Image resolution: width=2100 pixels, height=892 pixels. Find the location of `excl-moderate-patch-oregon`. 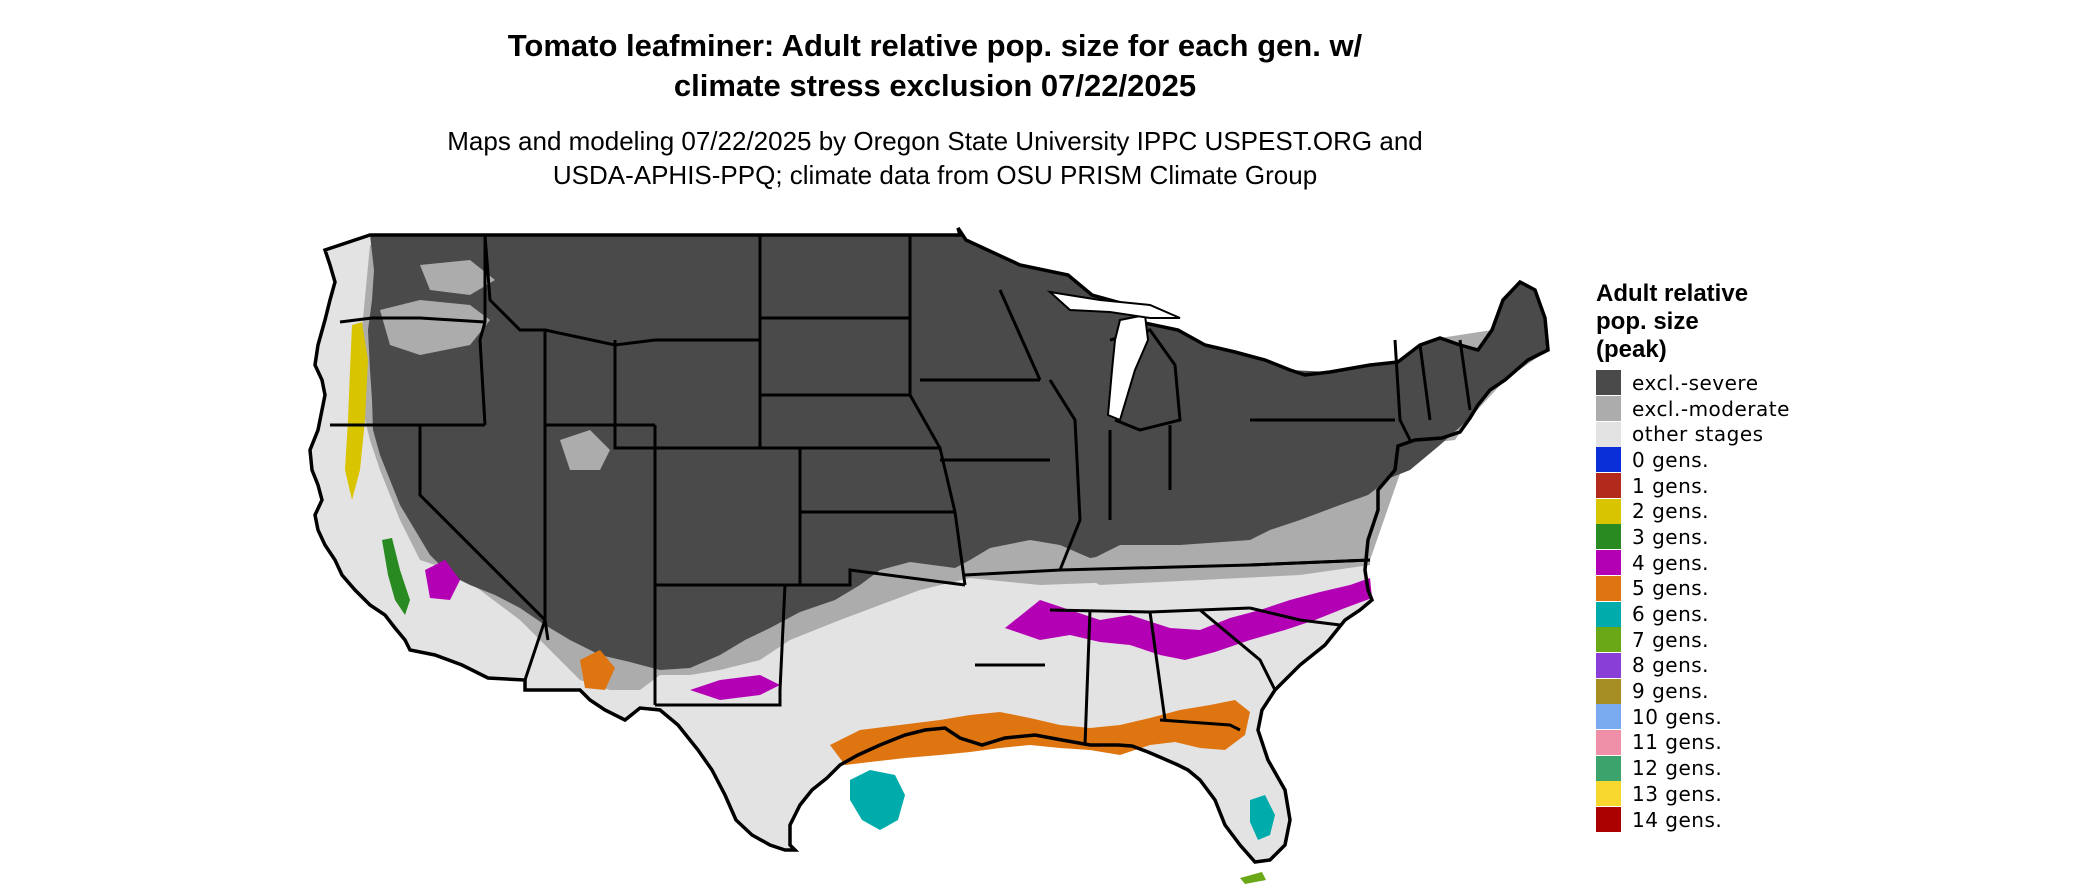

excl-moderate-patch-oregon is located at coordinates (435, 327).